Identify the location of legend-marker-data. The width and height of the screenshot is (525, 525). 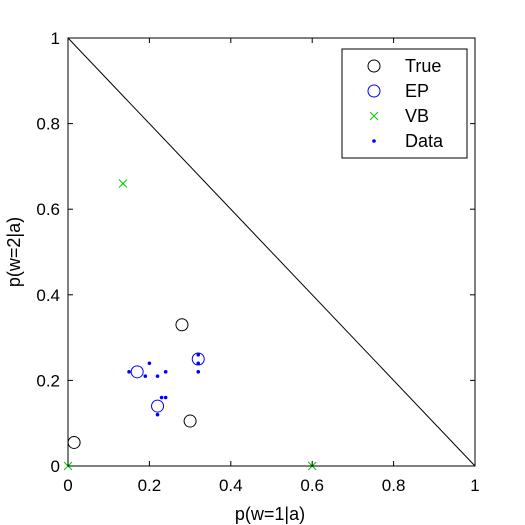
(374, 141).